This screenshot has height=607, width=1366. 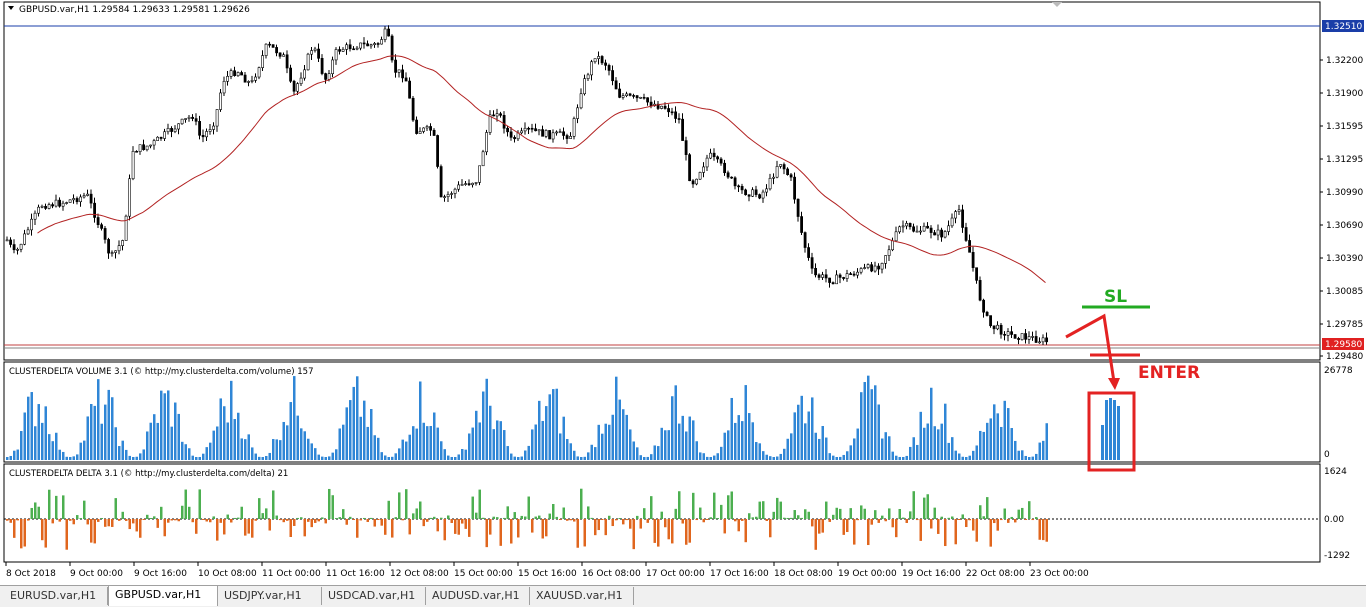 What do you see at coordinates (1344, 259) in the screenshot?
I see `price-tick-label: 1.30390` at bounding box center [1344, 259].